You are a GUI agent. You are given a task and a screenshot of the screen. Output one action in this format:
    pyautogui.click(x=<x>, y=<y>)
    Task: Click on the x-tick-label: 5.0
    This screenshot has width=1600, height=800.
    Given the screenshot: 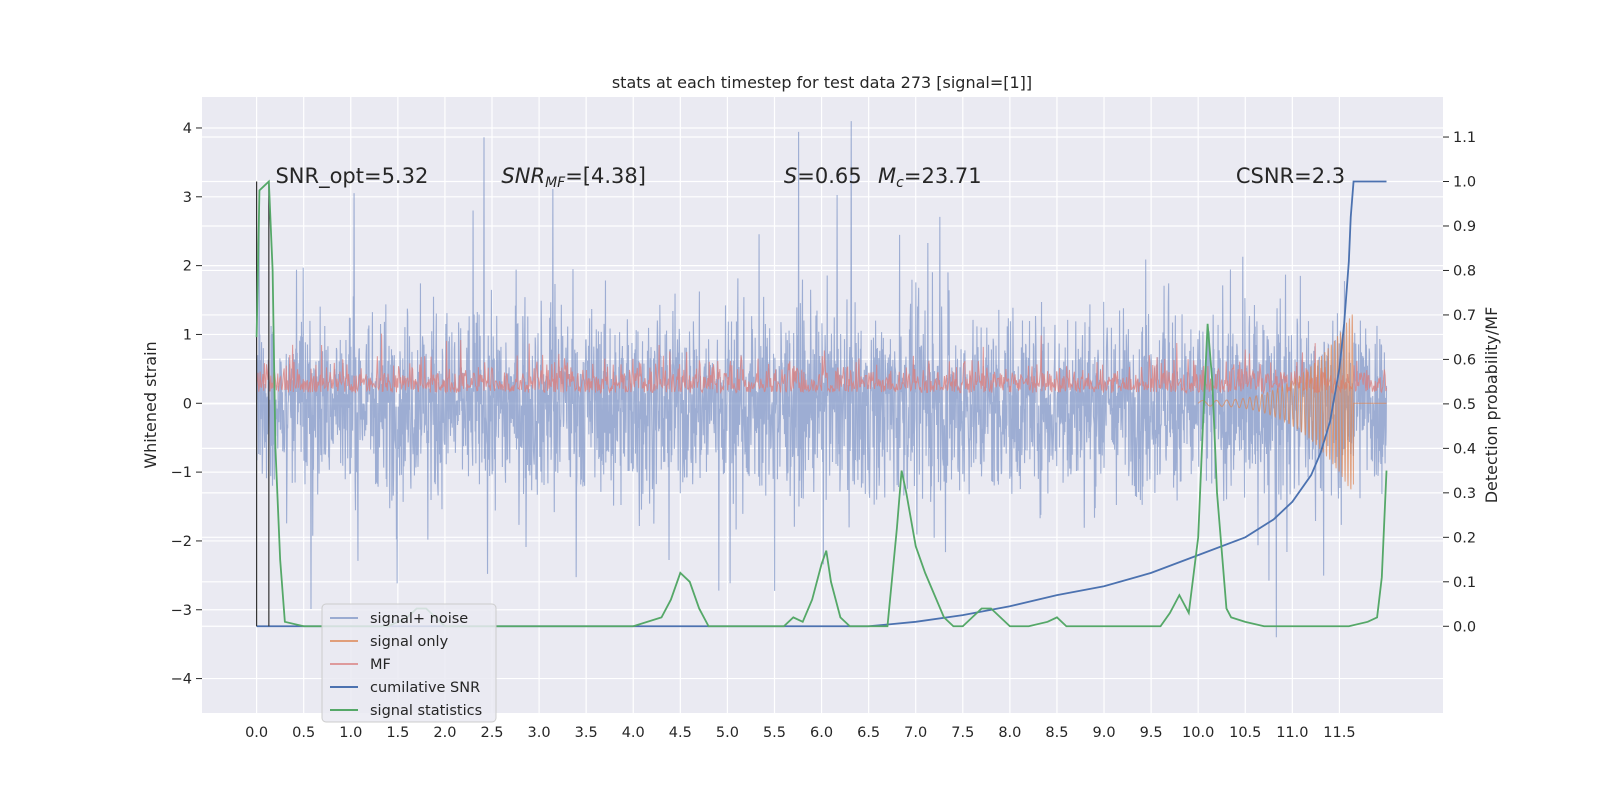 What is the action you would take?
    pyautogui.click(x=727, y=733)
    